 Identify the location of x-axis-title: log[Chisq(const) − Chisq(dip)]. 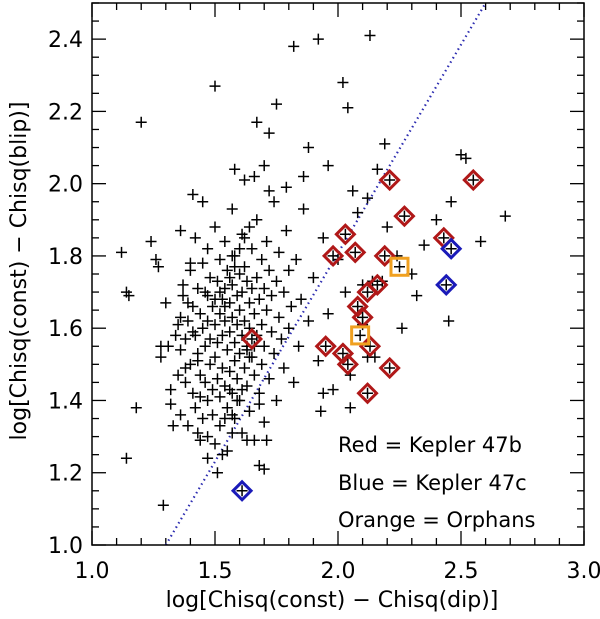
(332, 600).